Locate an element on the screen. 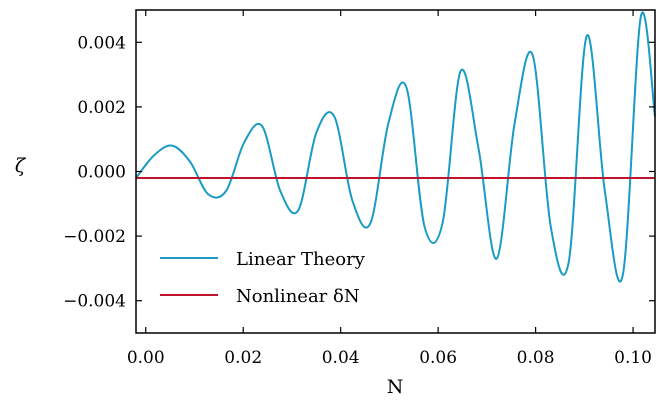 This screenshot has height=401, width=658. y-axis-label: ζ is located at coordinates (21, 166).